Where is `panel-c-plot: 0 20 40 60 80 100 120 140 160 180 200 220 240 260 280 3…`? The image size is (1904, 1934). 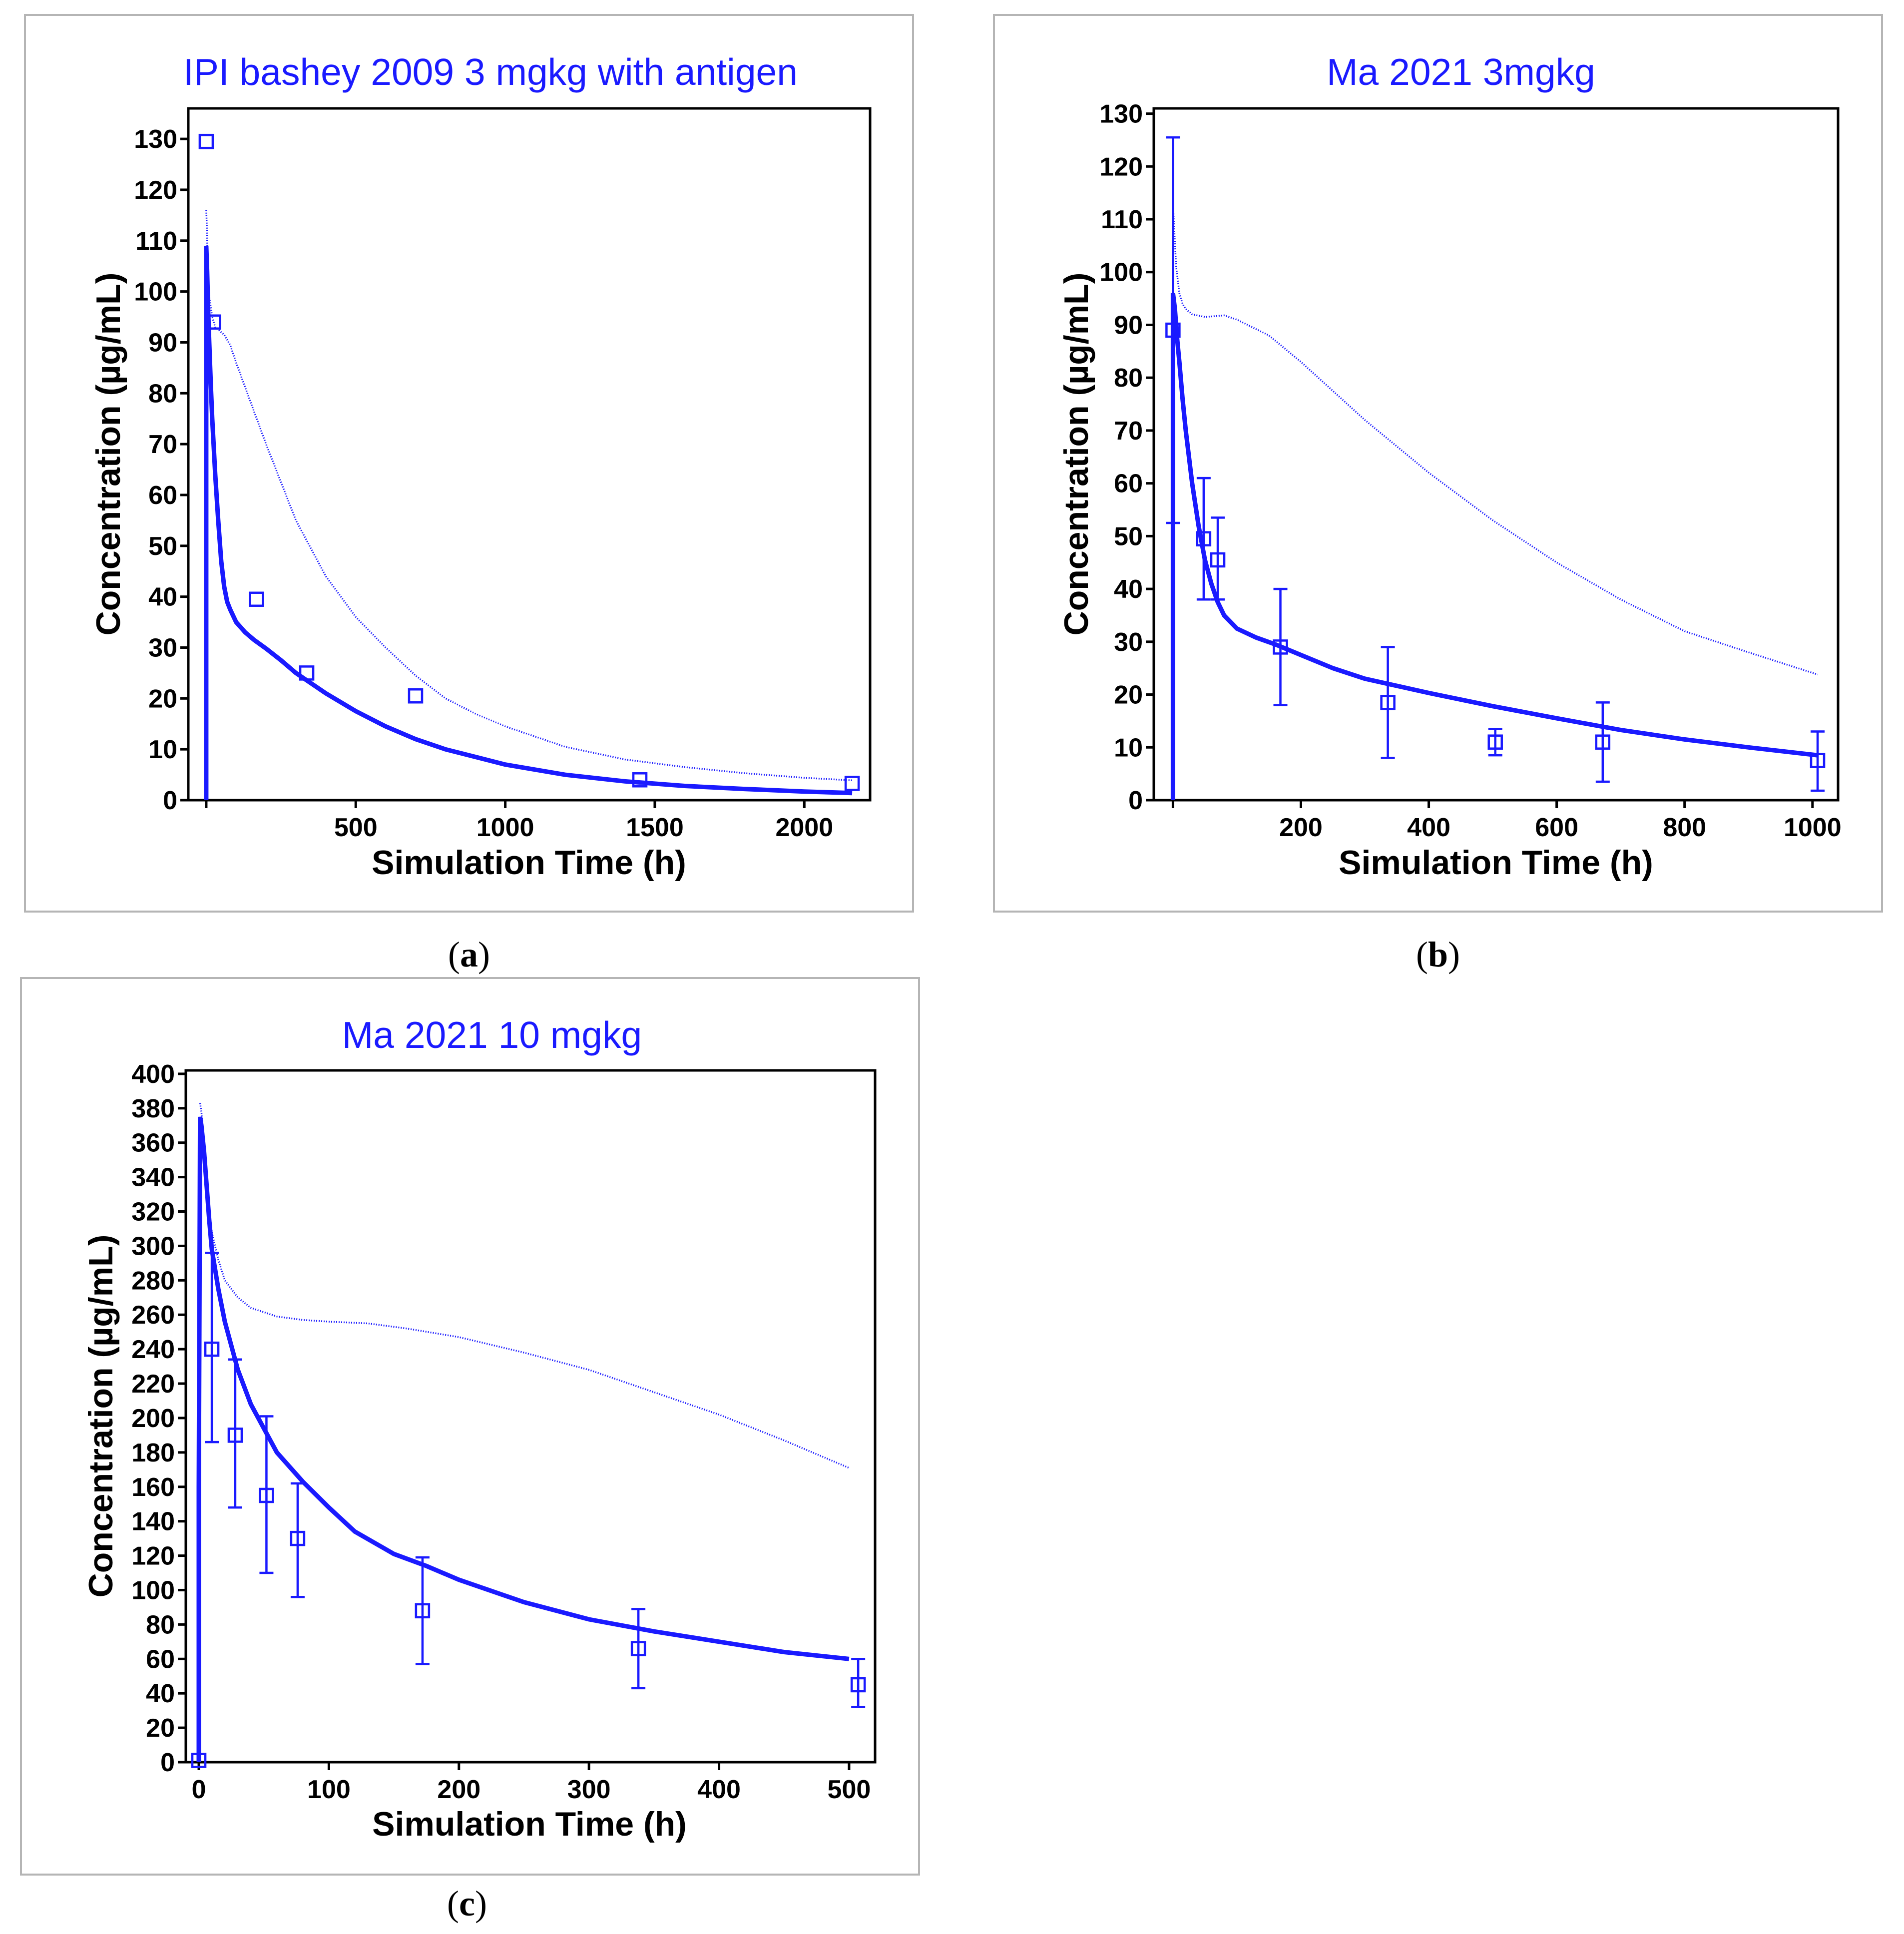
panel-c-plot: 0 20 40 60 80 100 120 140 160 180 200 220 240 260 280 3… is located at coordinates (501, 1432).